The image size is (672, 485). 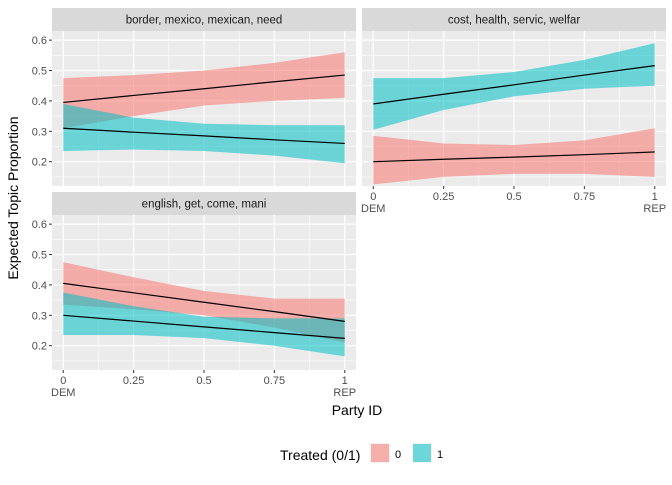 I want to click on legend: Treated (0/1) 0 1, so click(x=361, y=453).